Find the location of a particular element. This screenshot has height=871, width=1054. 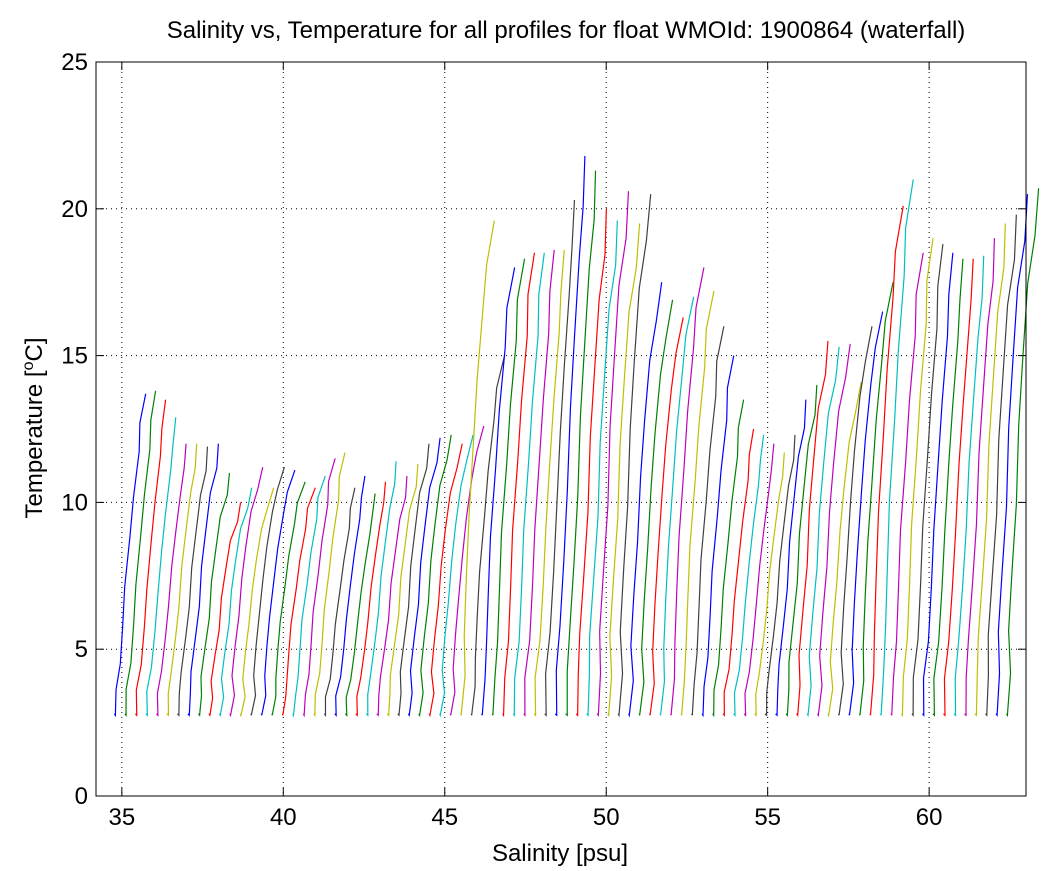

y-tick-label: 0 is located at coordinates (81, 796).